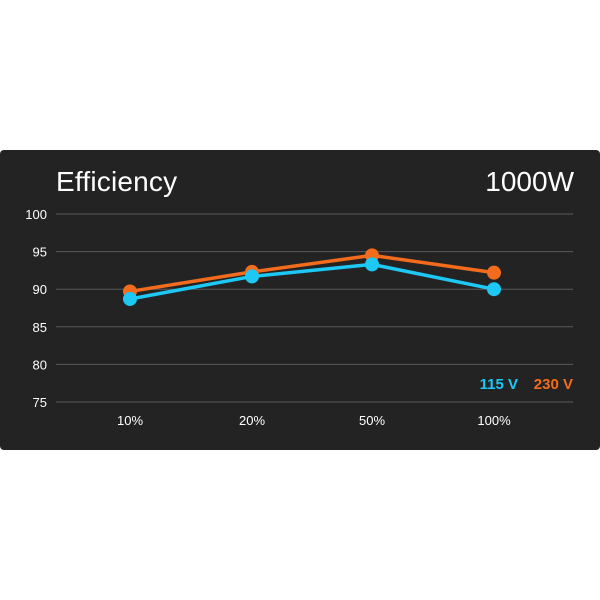 The height and width of the screenshot is (600, 600). What do you see at coordinates (36, 308) in the screenshot?
I see `y-axis-ticks: 100 95 90 85 80 75` at bounding box center [36, 308].